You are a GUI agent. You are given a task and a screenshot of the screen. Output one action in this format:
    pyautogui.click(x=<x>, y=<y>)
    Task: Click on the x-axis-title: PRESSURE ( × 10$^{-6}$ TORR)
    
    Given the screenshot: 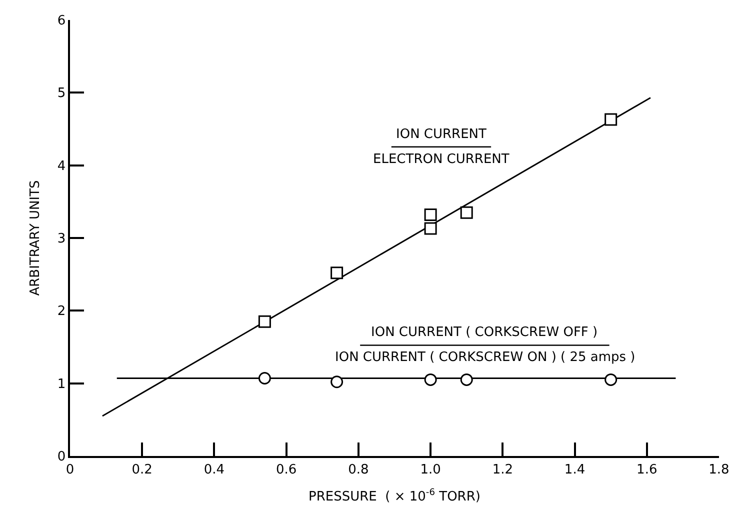 What is the action you would take?
    pyautogui.click(x=394, y=496)
    